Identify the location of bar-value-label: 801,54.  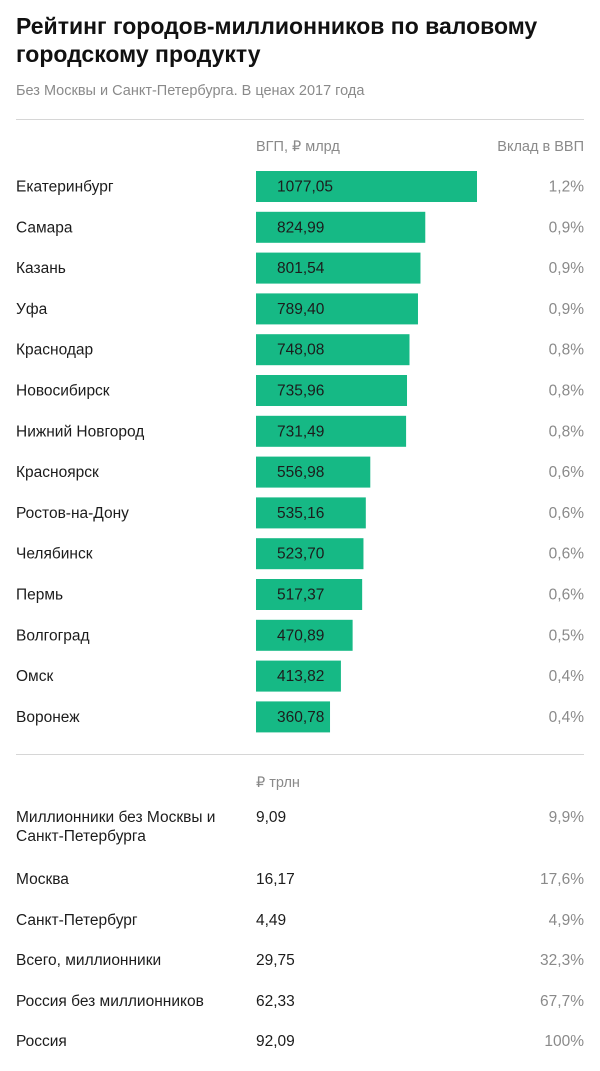
(301, 268).